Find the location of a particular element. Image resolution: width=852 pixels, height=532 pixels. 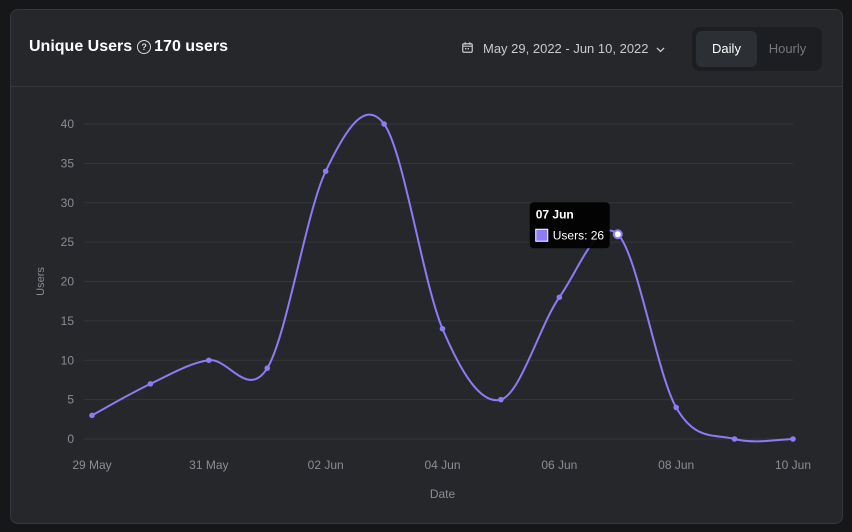

daily-toggle-button: Daily is located at coordinates (726, 49).